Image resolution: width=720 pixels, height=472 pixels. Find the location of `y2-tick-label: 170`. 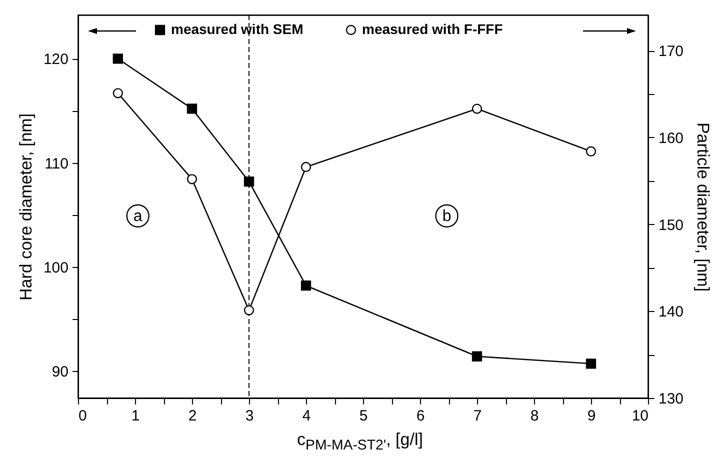

y2-tick-label: 170 is located at coordinates (671, 51).